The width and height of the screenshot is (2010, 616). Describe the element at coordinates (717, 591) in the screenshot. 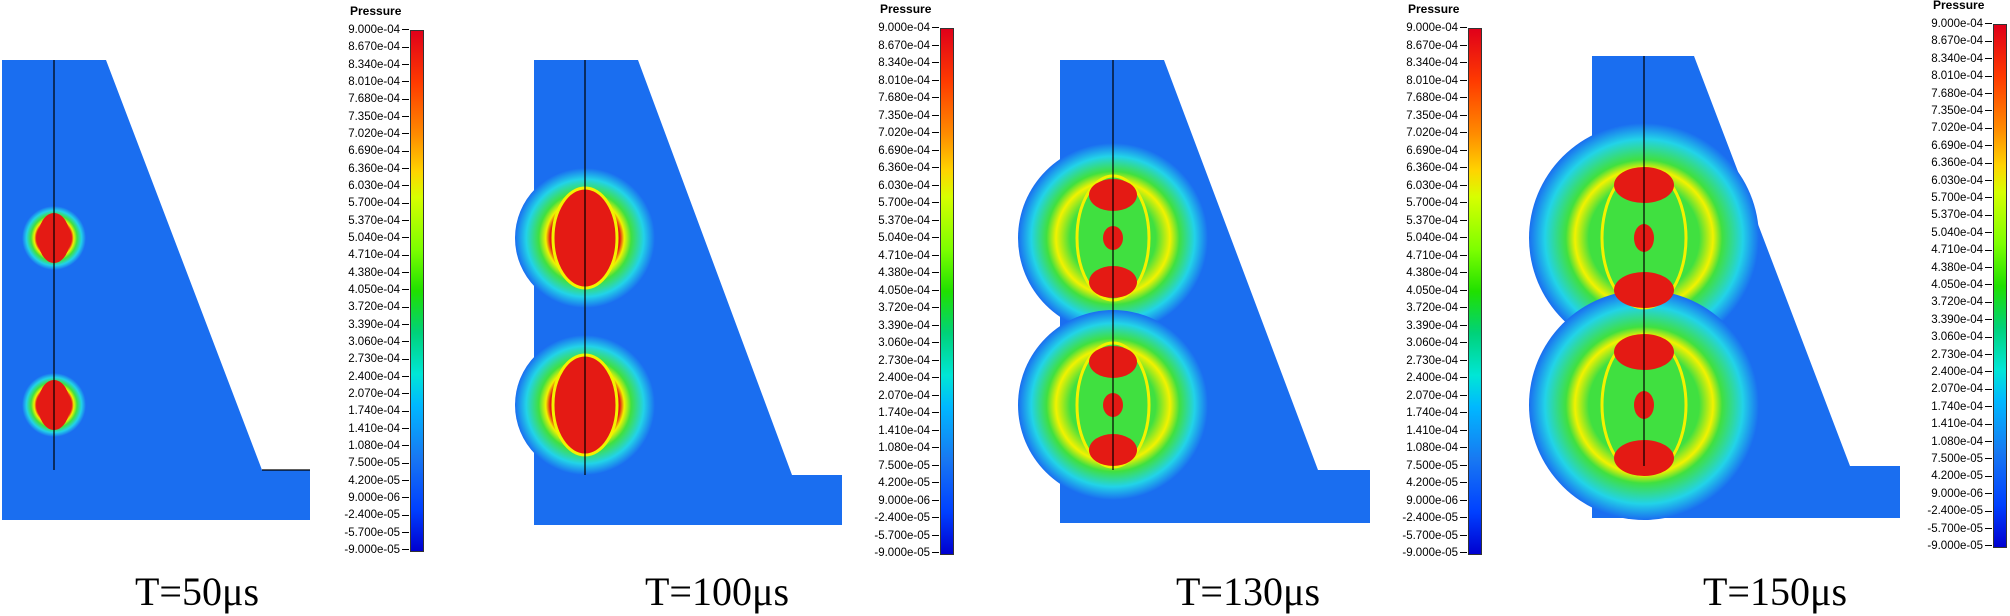

I see `time-label: T=100μs` at that location.